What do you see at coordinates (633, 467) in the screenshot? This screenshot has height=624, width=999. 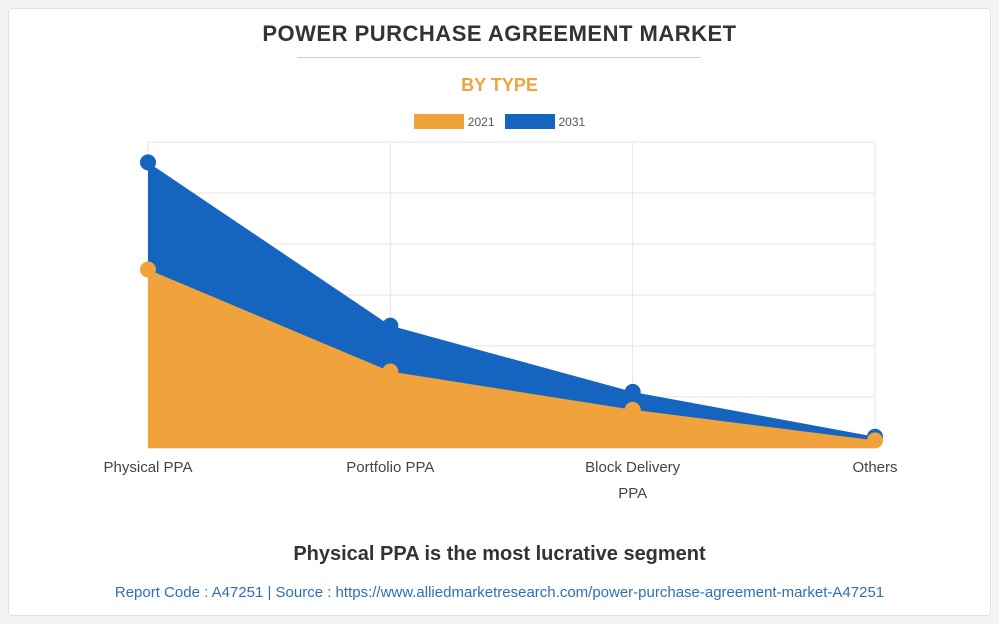 I see `x-tick-label: Block Delivery` at bounding box center [633, 467].